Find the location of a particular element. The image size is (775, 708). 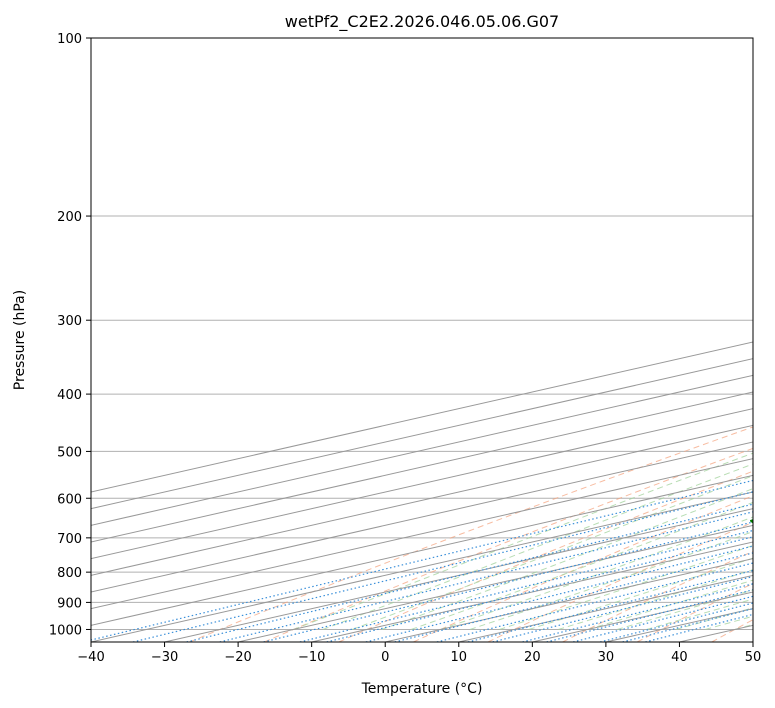

y-tick-label: 500 is located at coordinates (69, 452).